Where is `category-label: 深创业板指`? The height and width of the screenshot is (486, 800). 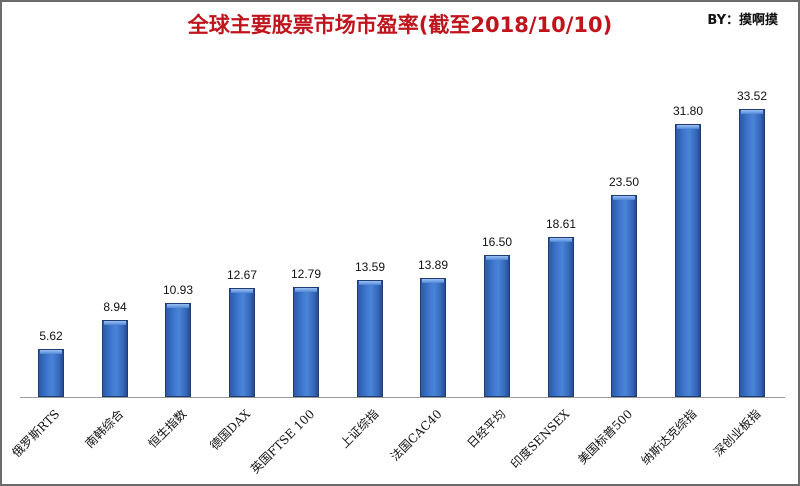 category-label: 深创业板指 is located at coordinates (737, 433).